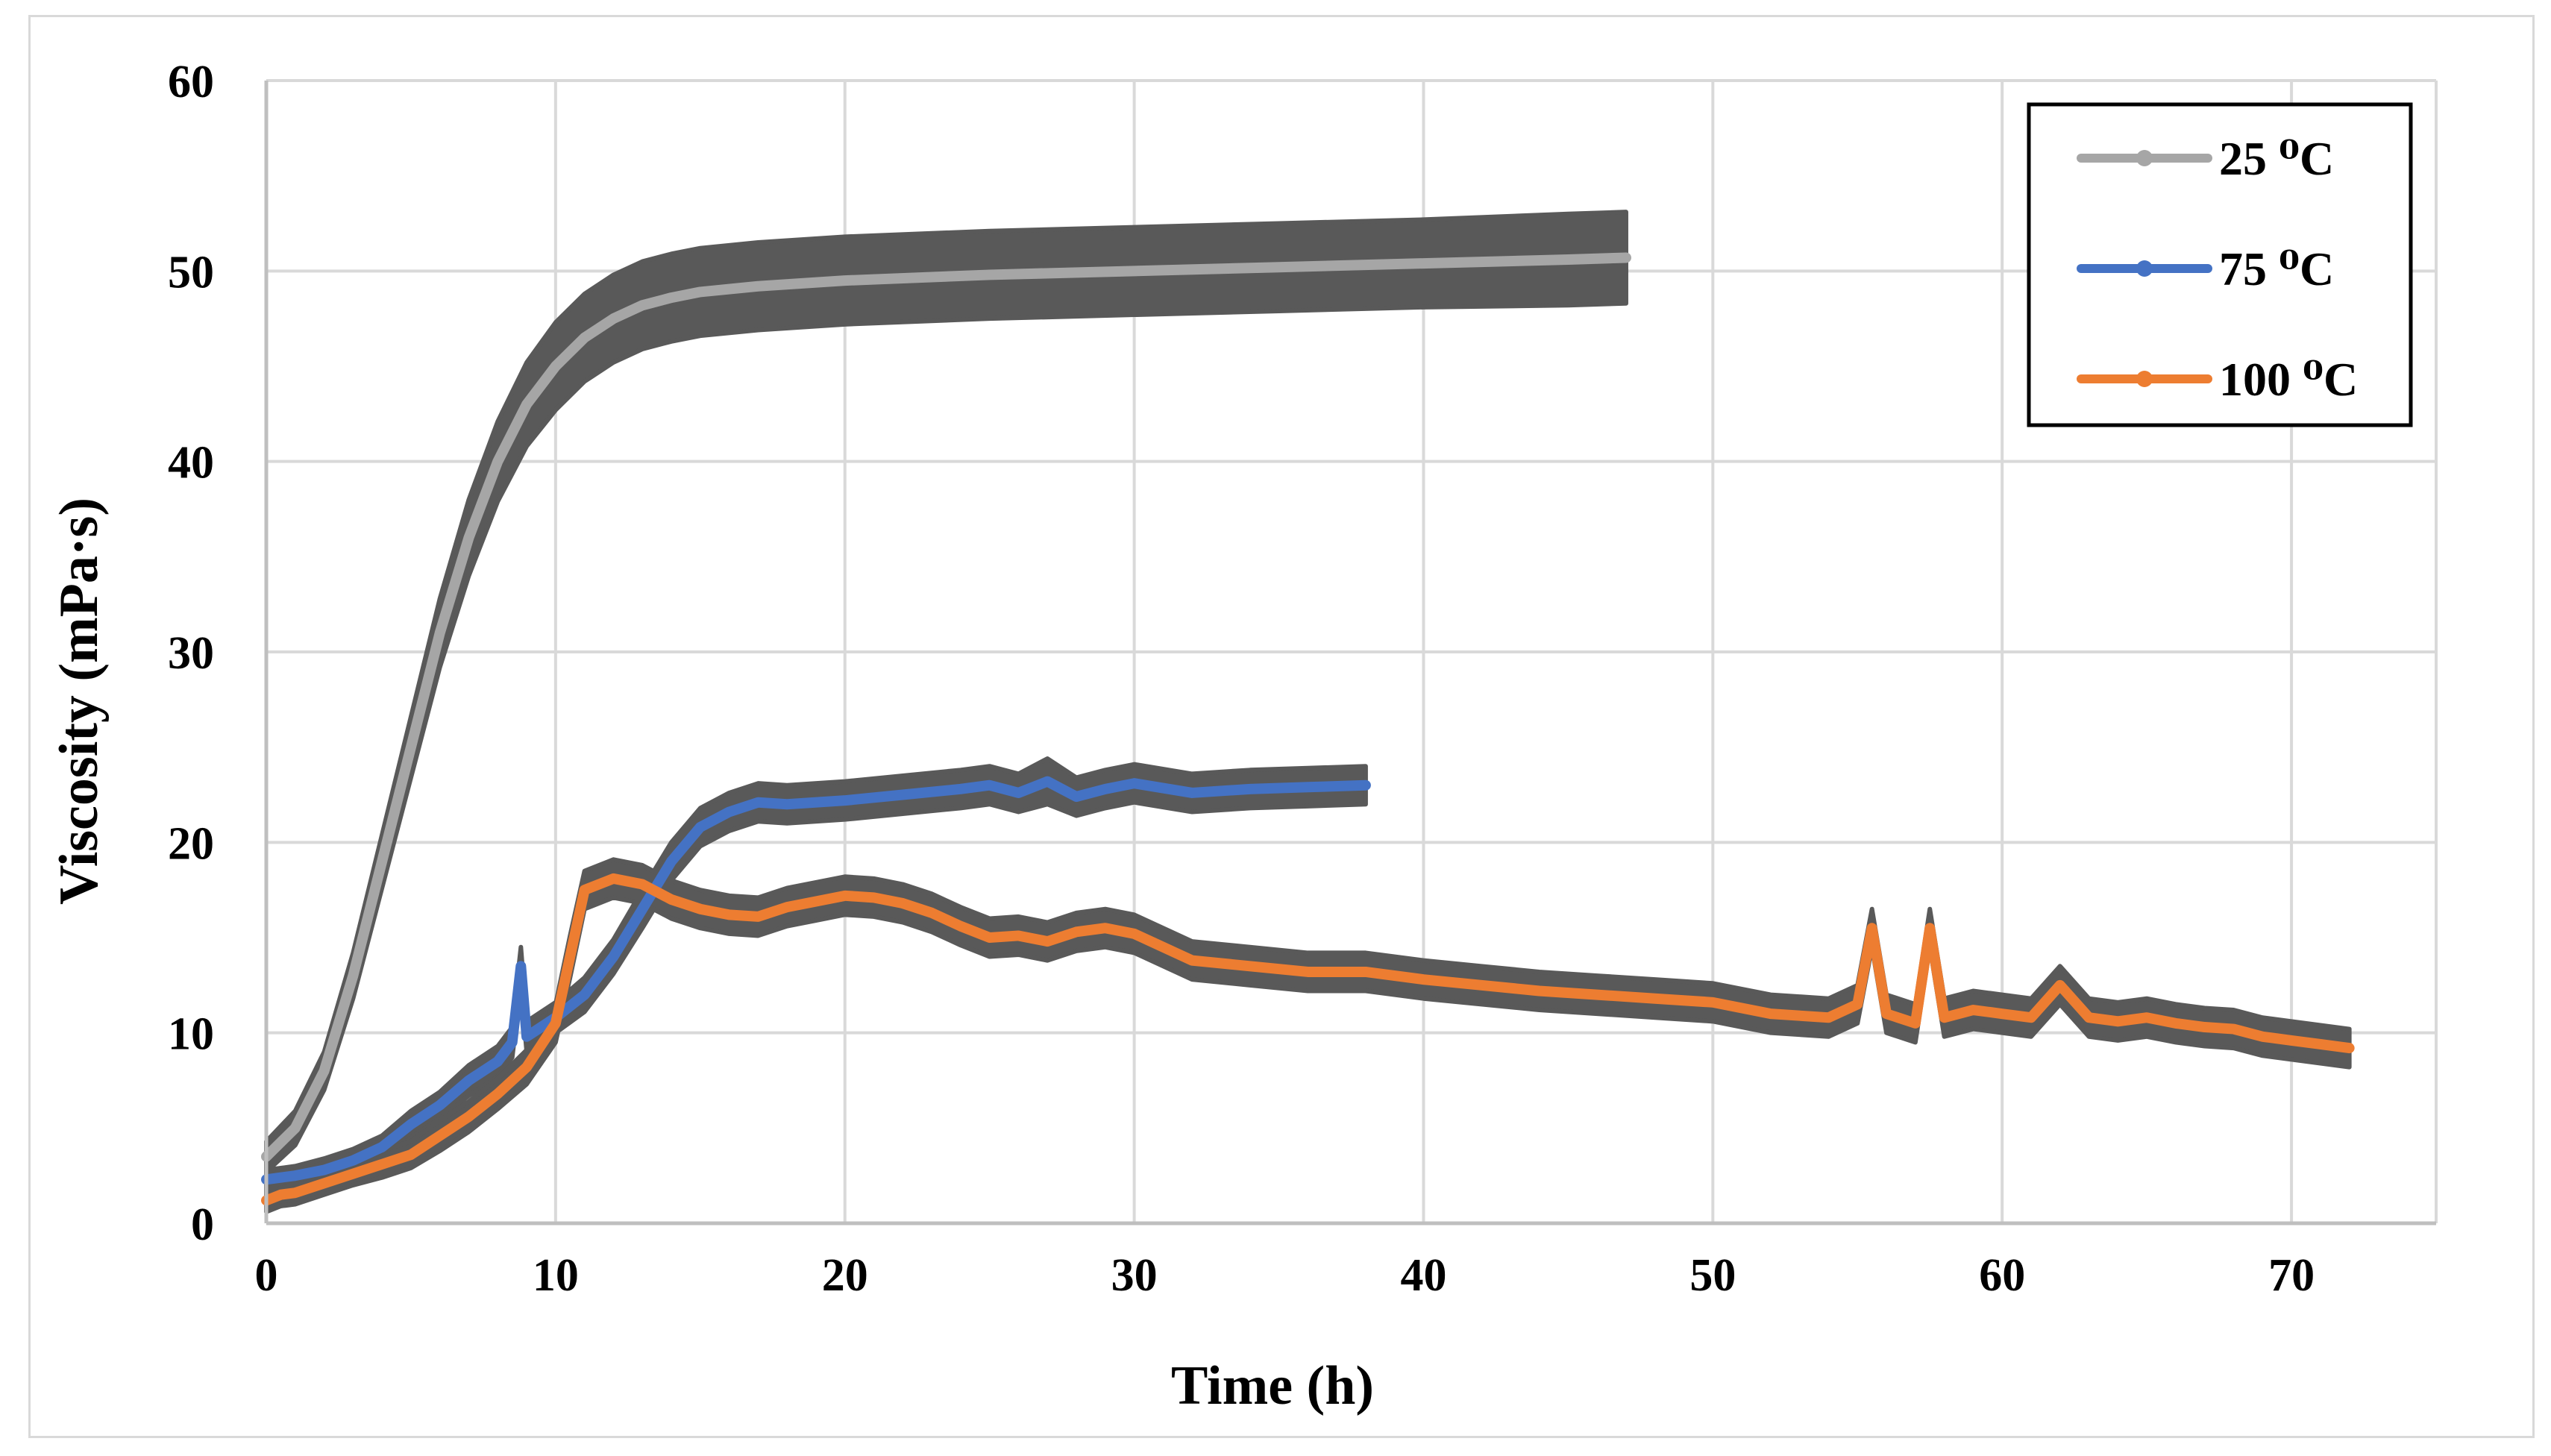 Image resolution: width=2551 pixels, height=1456 pixels. Describe the element at coordinates (556, 1275) in the screenshot. I see `x-tick-label: 10` at that location.